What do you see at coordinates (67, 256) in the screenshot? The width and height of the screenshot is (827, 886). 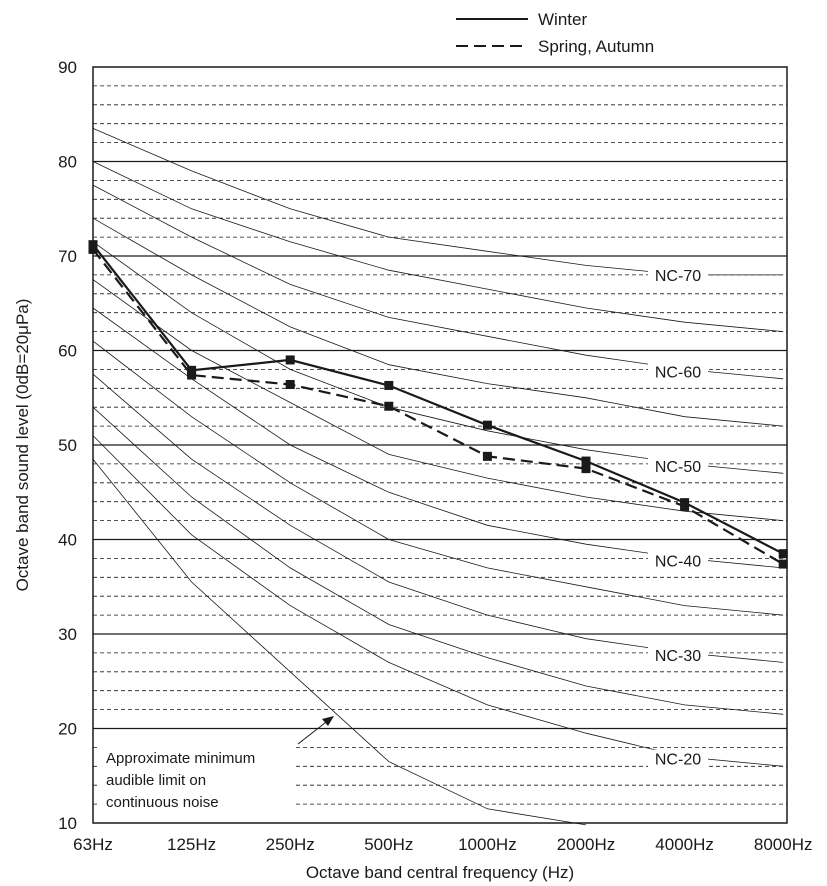 I see `y-tick-label: 70` at bounding box center [67, 256].